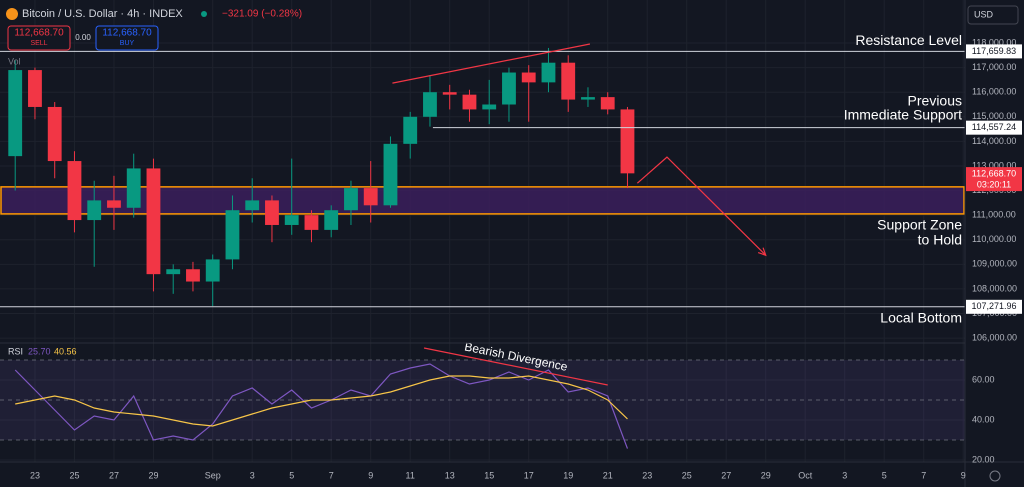 This screenshot has width=1024, height=487. Describe the element at coordinates (568, 475) in the screenshot. I see `x-tick-label: 19` at that location.